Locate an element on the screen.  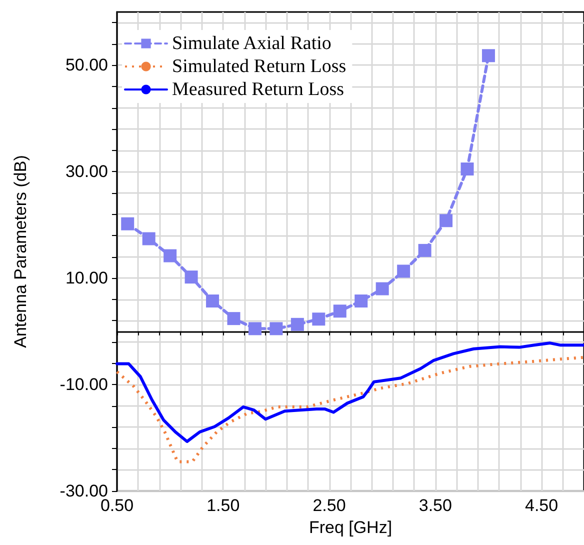
legend-label: Simulated Return Loss is located at coordinates (259, 66).